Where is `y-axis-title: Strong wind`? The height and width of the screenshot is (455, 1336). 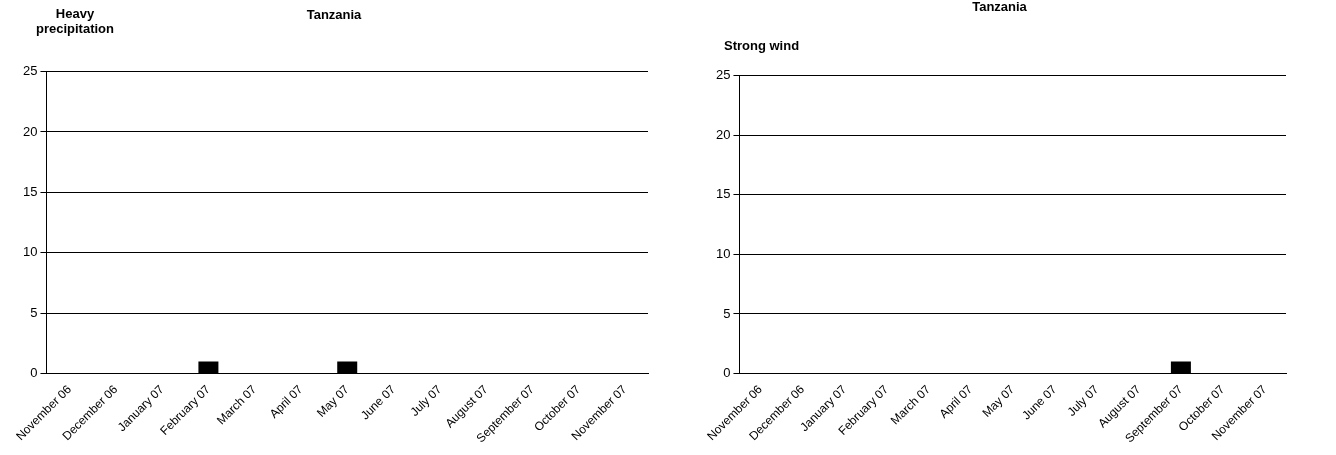
y-axis-title: Strong wind is located at coordinates (762, 45).